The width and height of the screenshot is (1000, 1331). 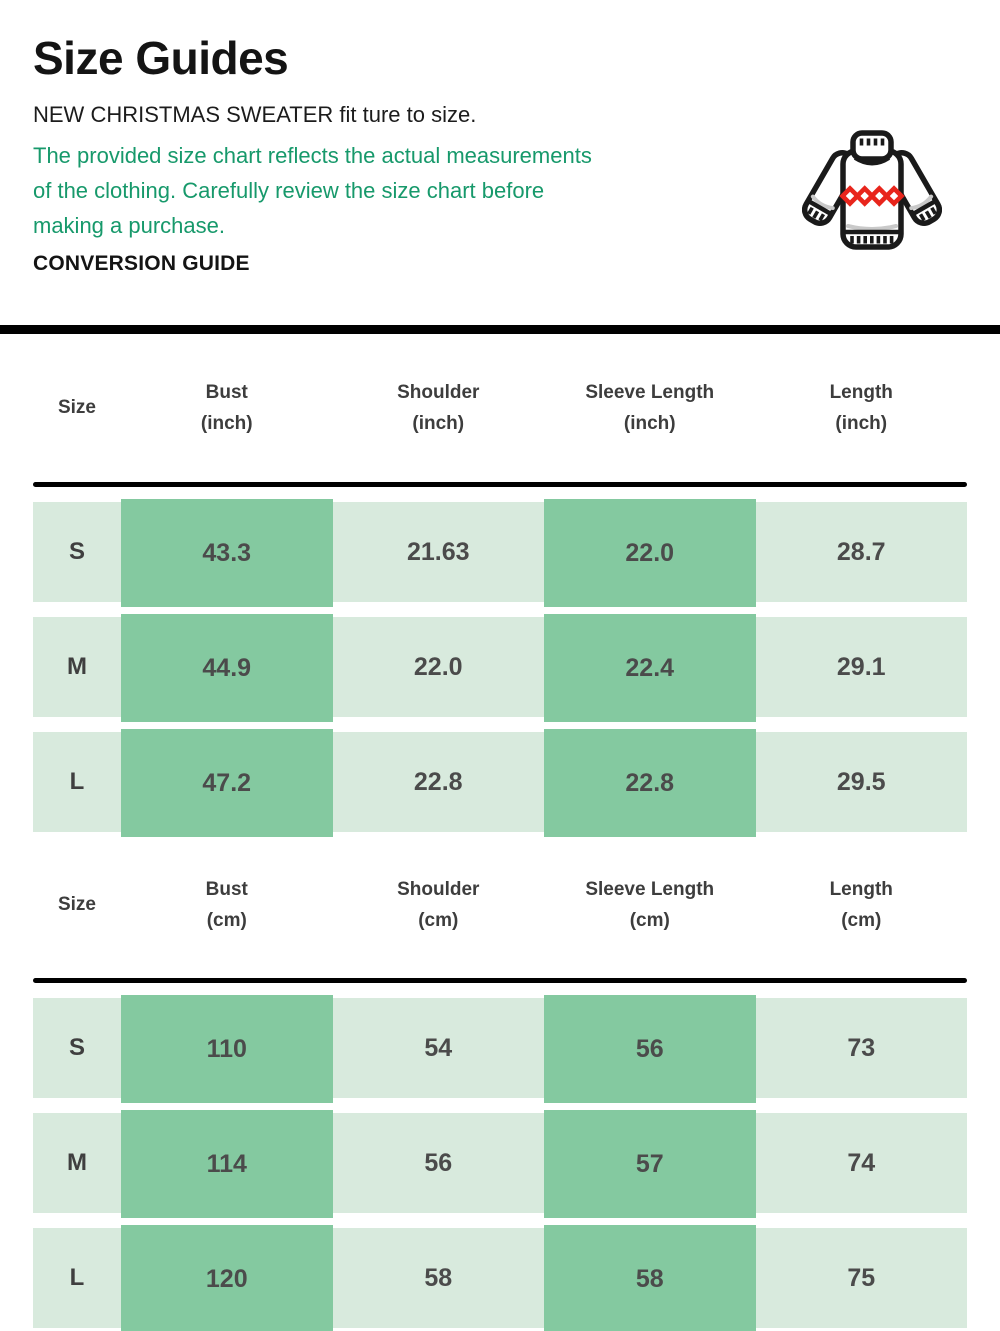 I want to click on header-cell-length: Length (cm), so click(x=861, y=904).